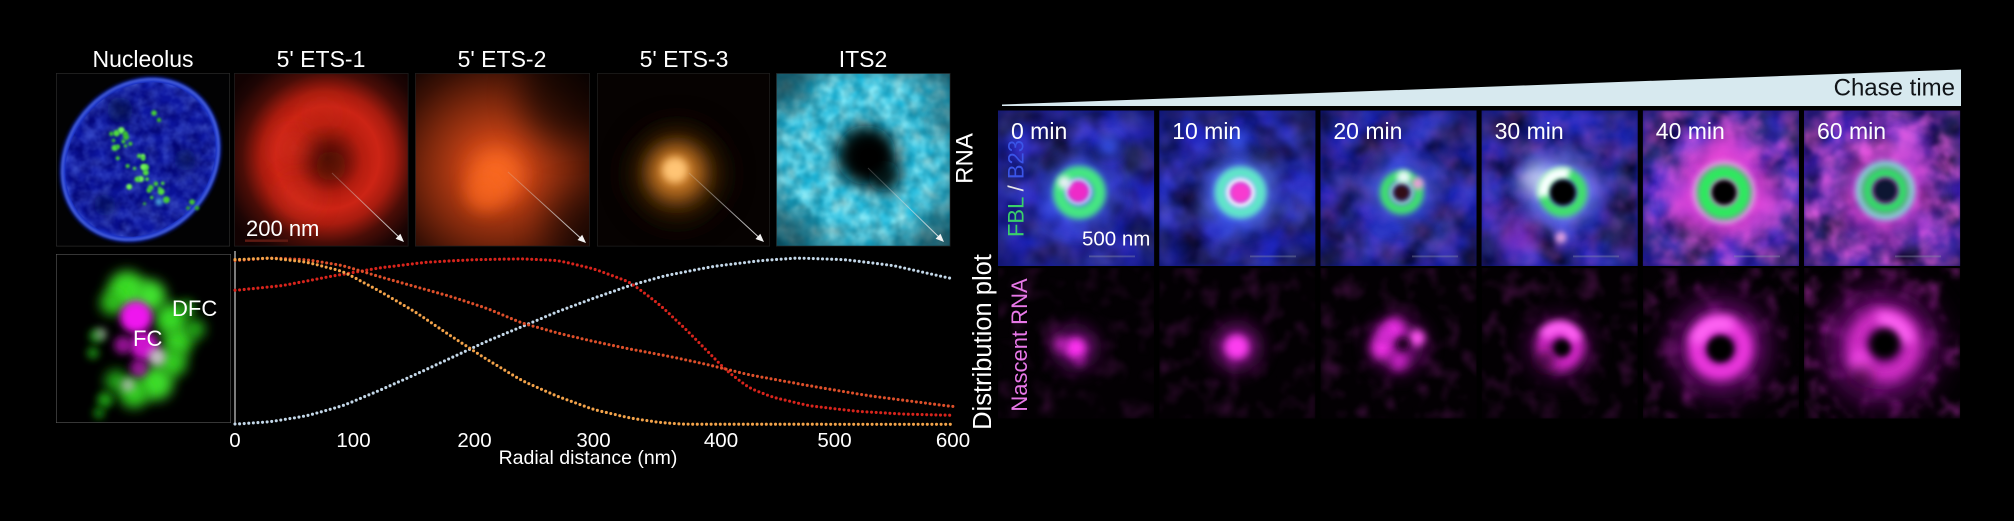 Image resolution: width=2014 pixels, height=521 pixels. I want to click on svg-text: 500, so click(834, 440).